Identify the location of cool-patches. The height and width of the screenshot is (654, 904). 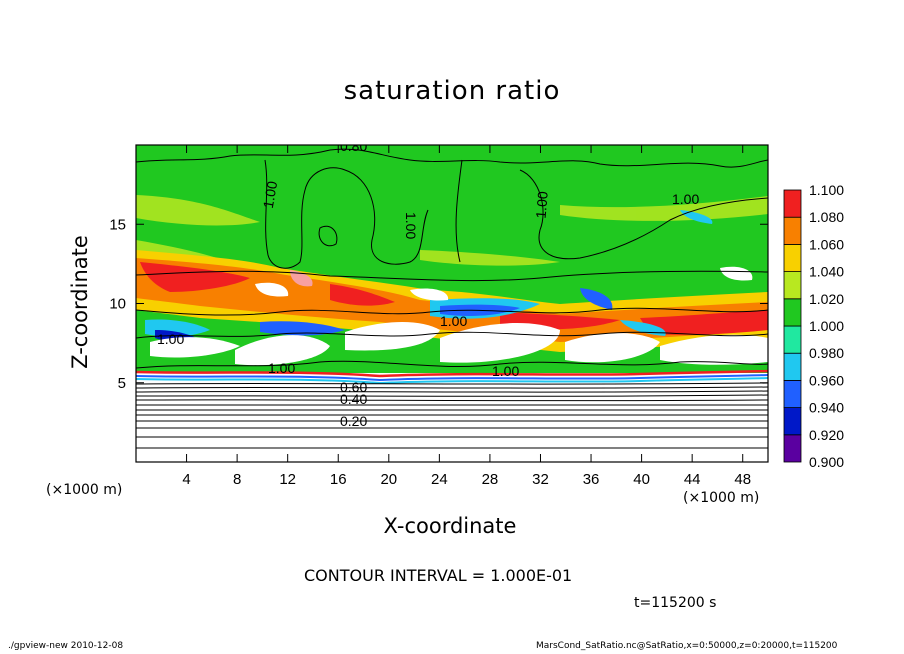
(429, 276).